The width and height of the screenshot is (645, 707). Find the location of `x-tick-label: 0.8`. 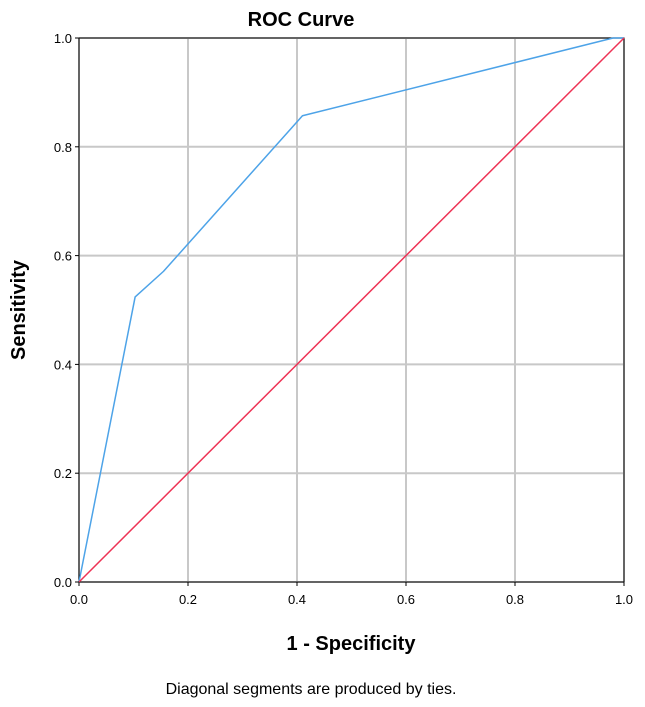

x-tick-label: 0.8 is located at coordinates (515, 599).